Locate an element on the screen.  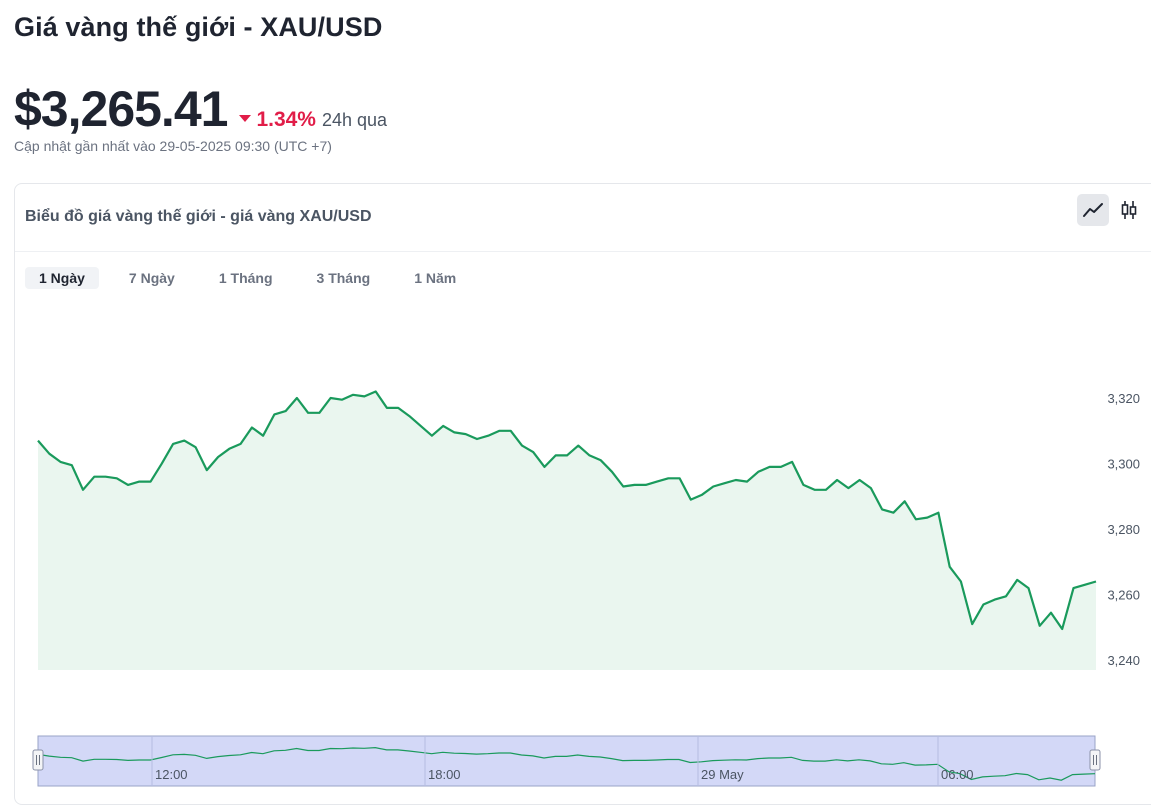
page-title: Giá vàng thế giới - XAU/USD is located at coordinates (198, 27).